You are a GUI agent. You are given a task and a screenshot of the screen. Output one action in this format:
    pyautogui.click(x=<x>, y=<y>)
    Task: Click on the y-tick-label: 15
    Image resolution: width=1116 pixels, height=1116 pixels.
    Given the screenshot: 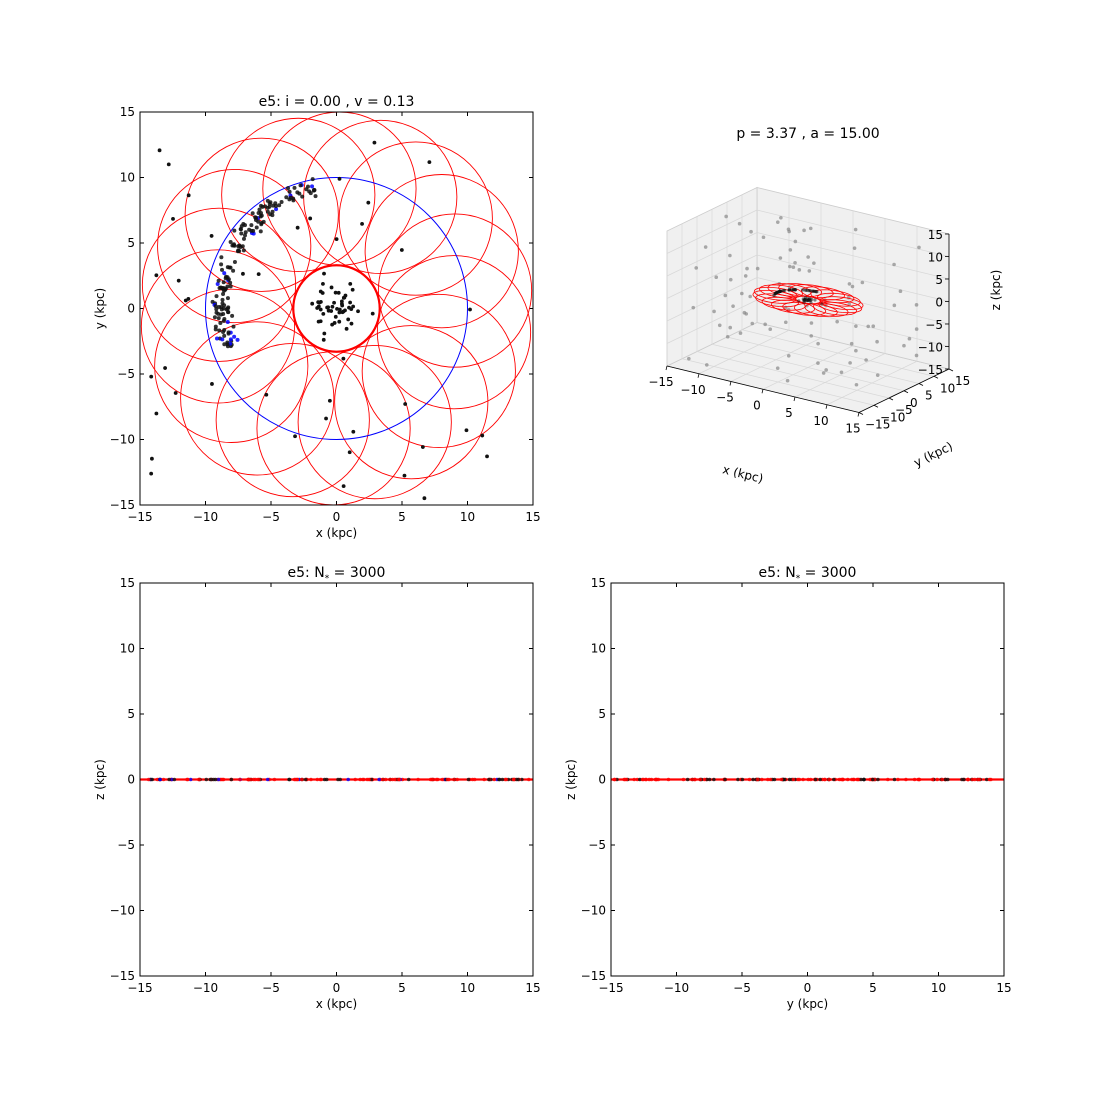 What is the action you would take?
    pyautogui.click(x=127, y=583)
    